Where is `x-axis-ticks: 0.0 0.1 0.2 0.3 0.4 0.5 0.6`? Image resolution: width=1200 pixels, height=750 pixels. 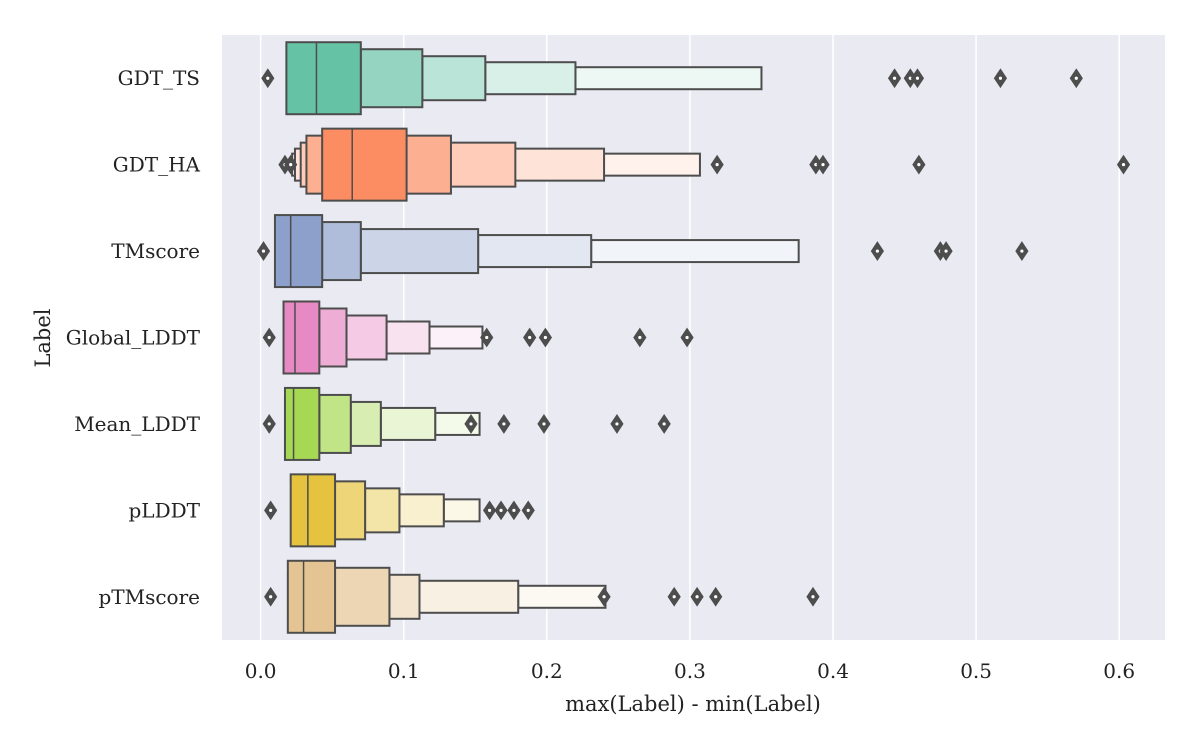
x-axis-ticks: 0.0 0.1 0.2 0.3 0.4 0.5 0.6 is located at coordinates (690, 671).